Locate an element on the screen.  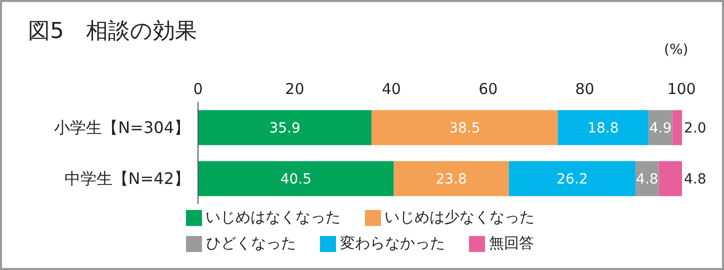
legend-label: いじめはなくなった is located at coordinates (273, 217).